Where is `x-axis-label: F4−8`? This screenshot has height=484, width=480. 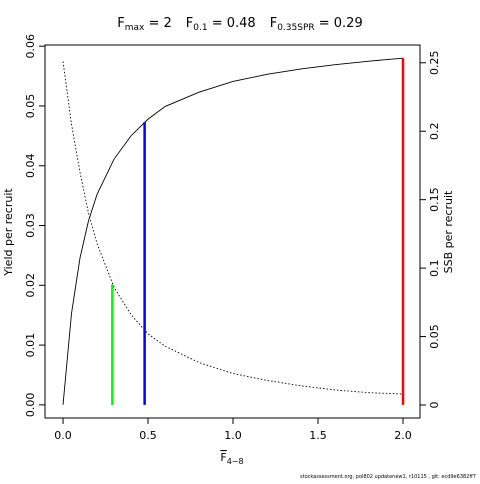 x-axis-label: F4−8 is located at coordinates (231, 458).